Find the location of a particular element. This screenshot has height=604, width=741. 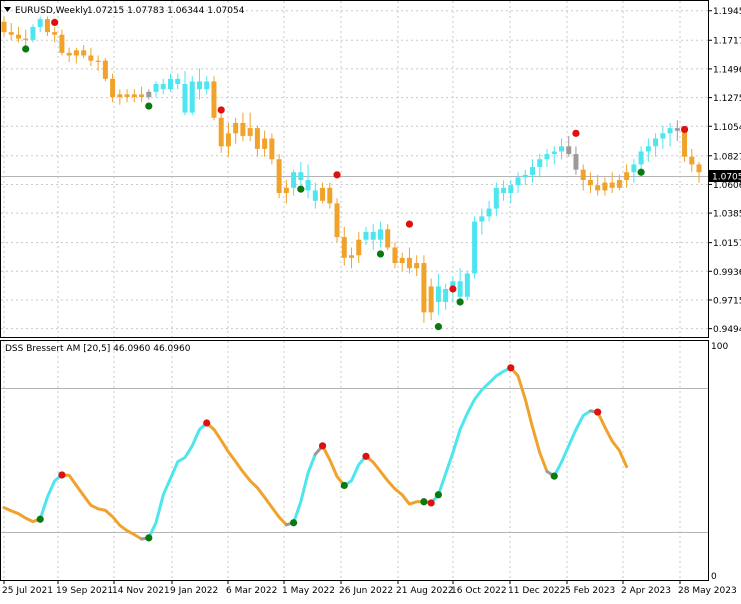

time-label: 21 Aug 2022 is located at coordinates (425, 591).